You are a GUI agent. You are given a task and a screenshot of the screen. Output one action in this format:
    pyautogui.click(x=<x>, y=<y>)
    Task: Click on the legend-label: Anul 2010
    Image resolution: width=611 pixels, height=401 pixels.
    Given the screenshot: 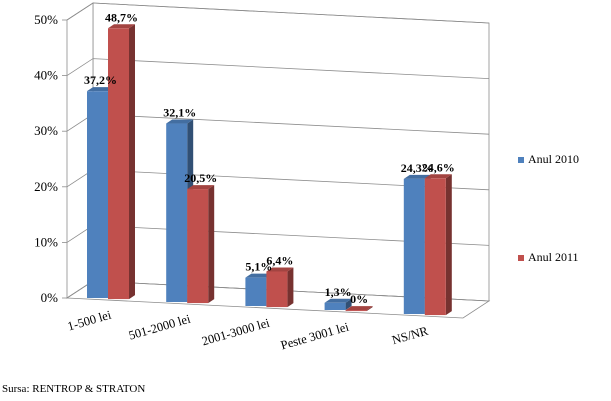 What is the action you would take?
    pyautogui.click(x=553, y=159)
    